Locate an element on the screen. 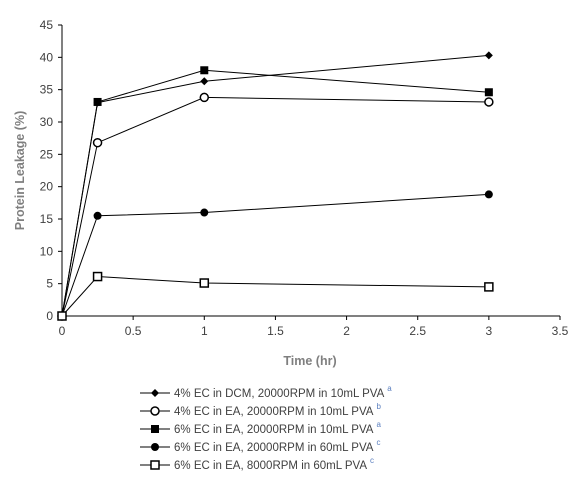 The image size is (582, 483). x-tick-label: 2.5 is located at coordinates (417, 331).